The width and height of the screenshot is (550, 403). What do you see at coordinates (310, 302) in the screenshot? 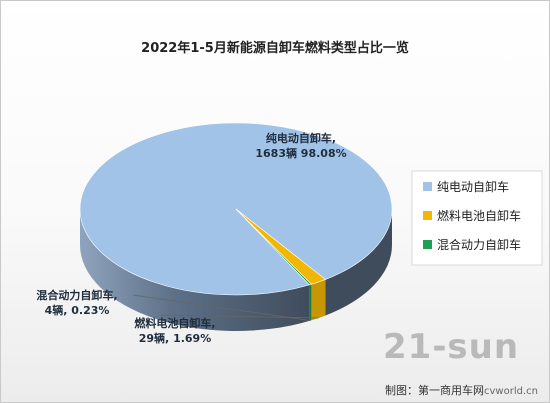
I see `slice-side-hybrid` at bounding box center [310, 302].